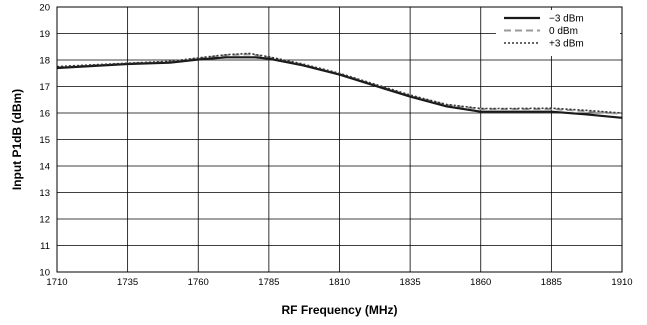 The image size is (647, 325). What do you see at coordinates (44, 8) in the screenshot?
I see `y-tick-label: 20` at bounding box center [44, 8].